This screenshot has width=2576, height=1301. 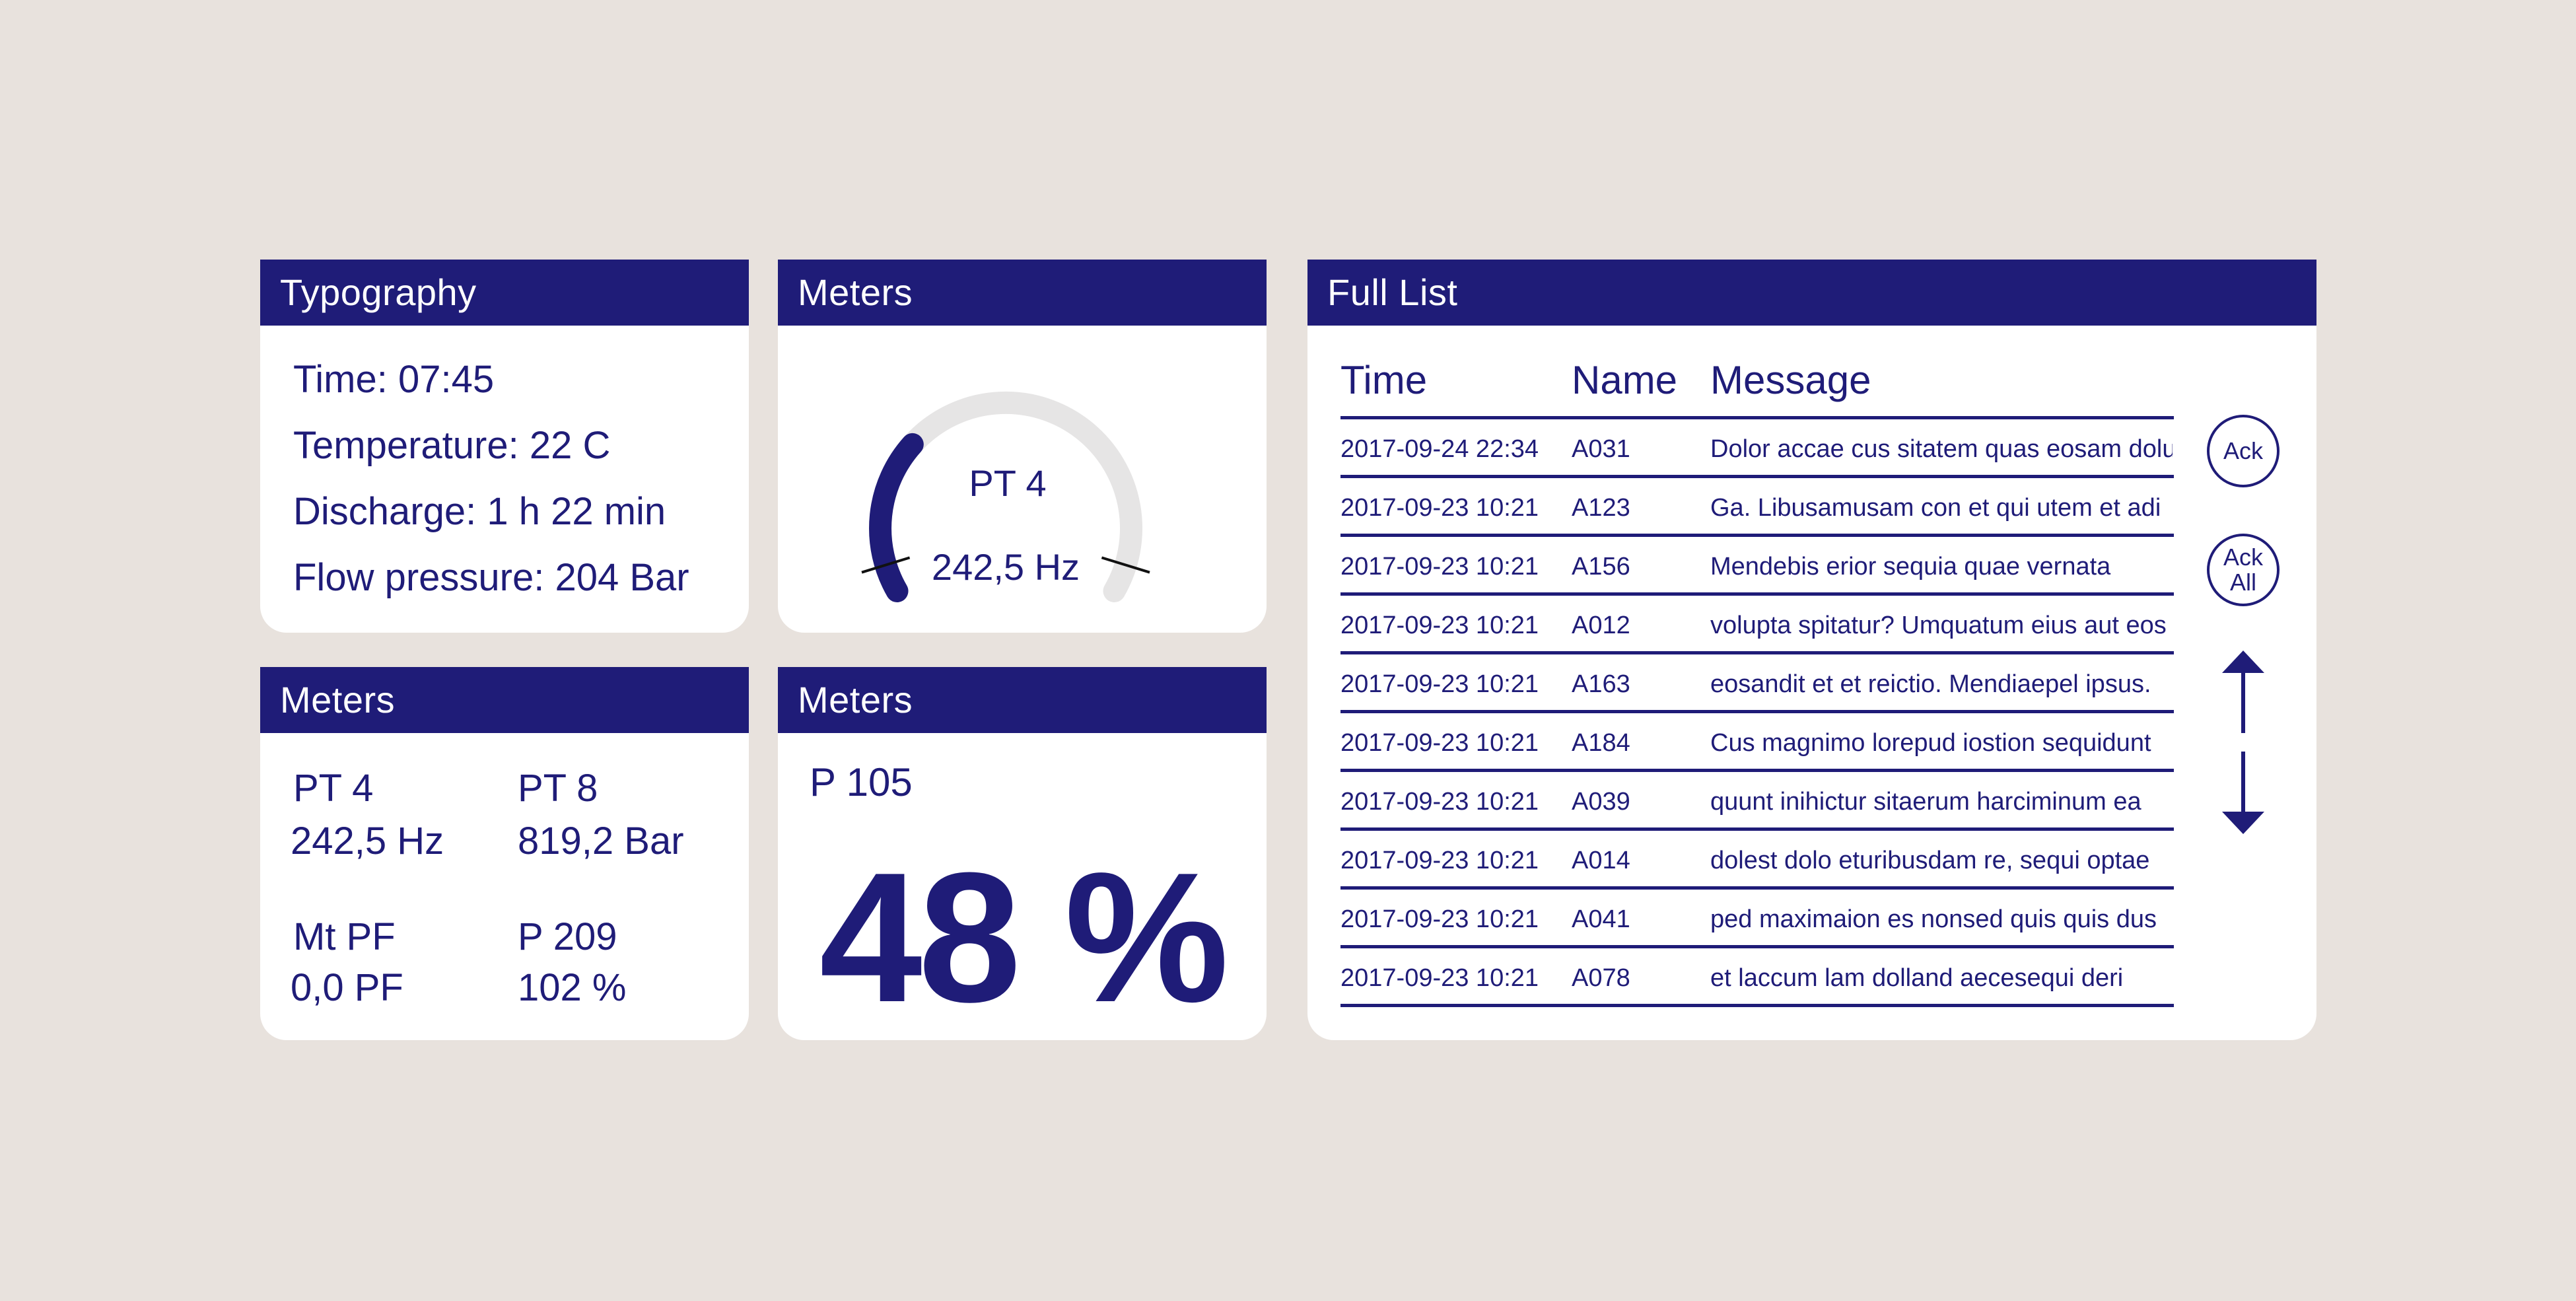 What do you see at coordinates (1930, 860) in the screenshot?
I see `row-message: dolest dolo eturibusdam re, sequi optae` at bounding box center [1930, 860].